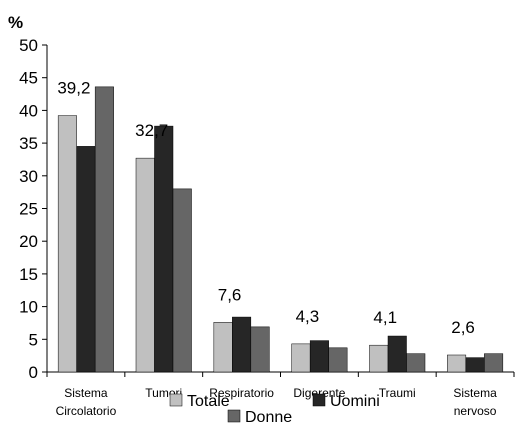 The height and width of the screenshot is (432, 528). What do you see at coordinates (33, 372) in the screenshot?
I see `y-tick-label: 0` at bounding box center [33, 372].